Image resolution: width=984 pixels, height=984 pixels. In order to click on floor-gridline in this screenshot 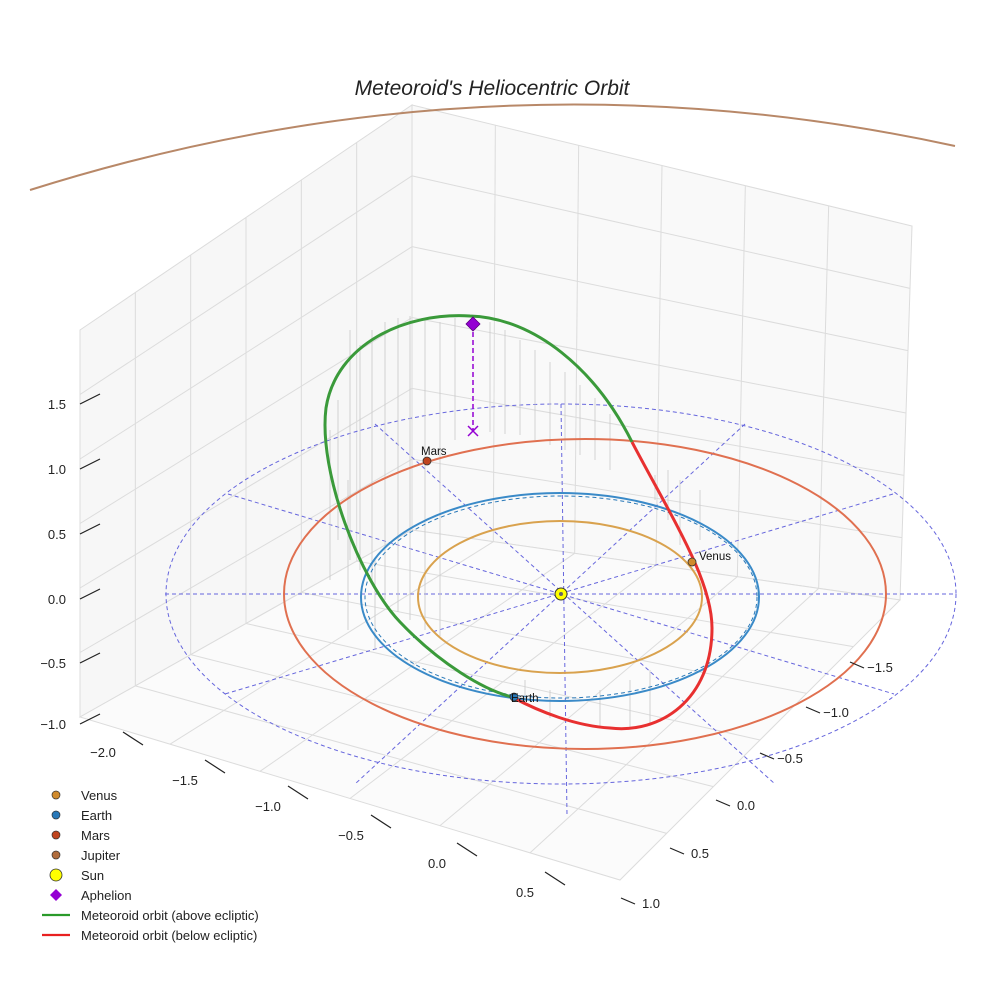, I will do `click(674, 720)`.